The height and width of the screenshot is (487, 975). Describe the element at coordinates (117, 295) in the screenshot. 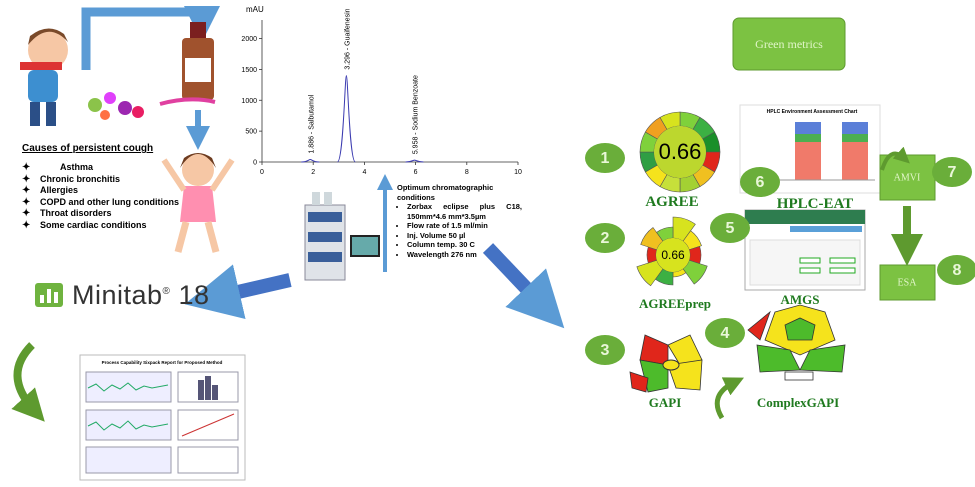

I see `software-name: Minitab` at that location.